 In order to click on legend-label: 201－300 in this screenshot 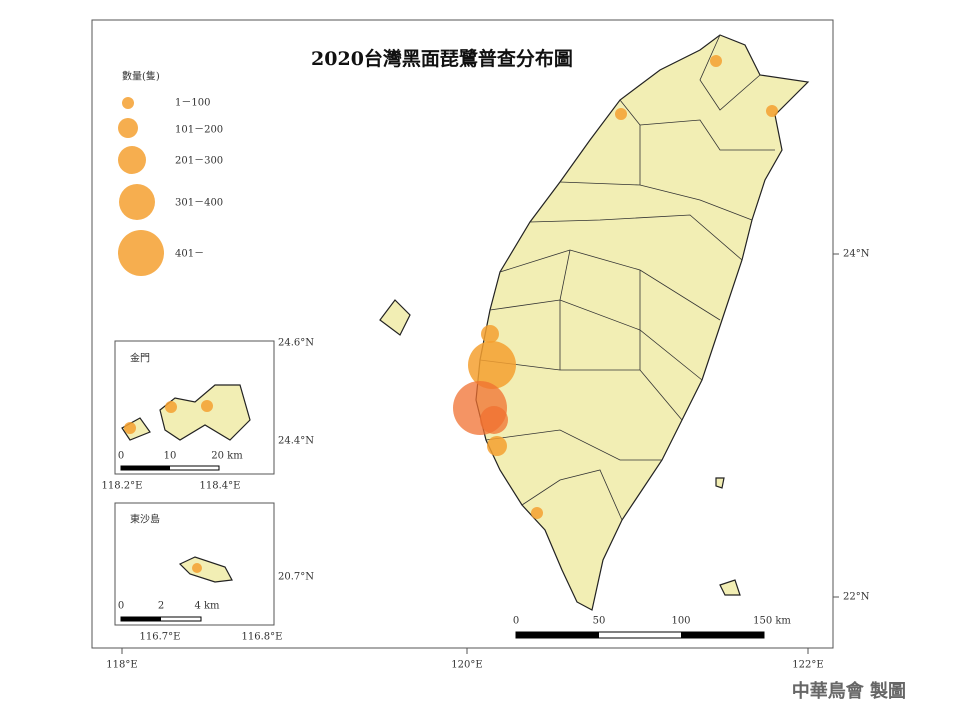, I will do `click(199, 161)`.